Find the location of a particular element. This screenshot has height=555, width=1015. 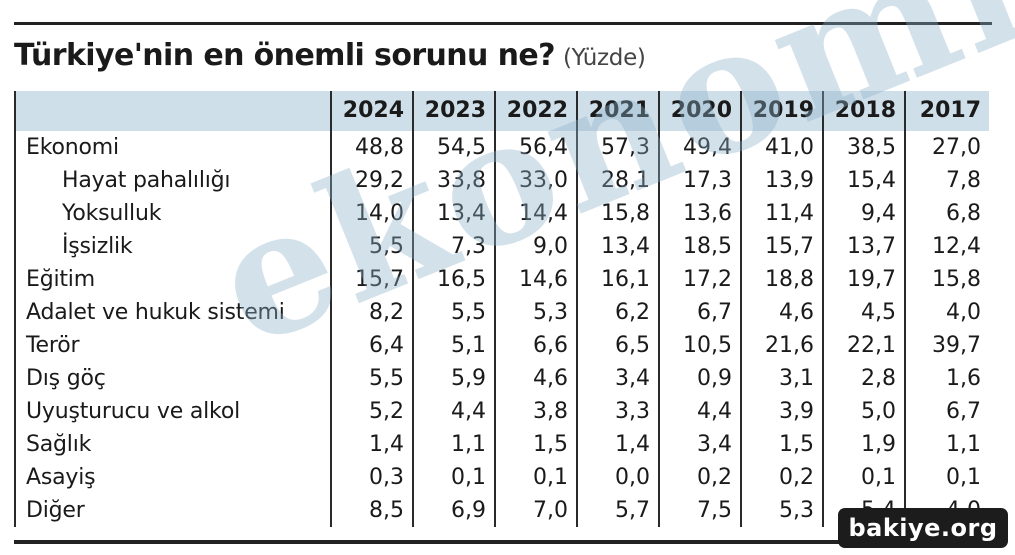

value-cell: 13,6 is located at coordinates (699, 213).